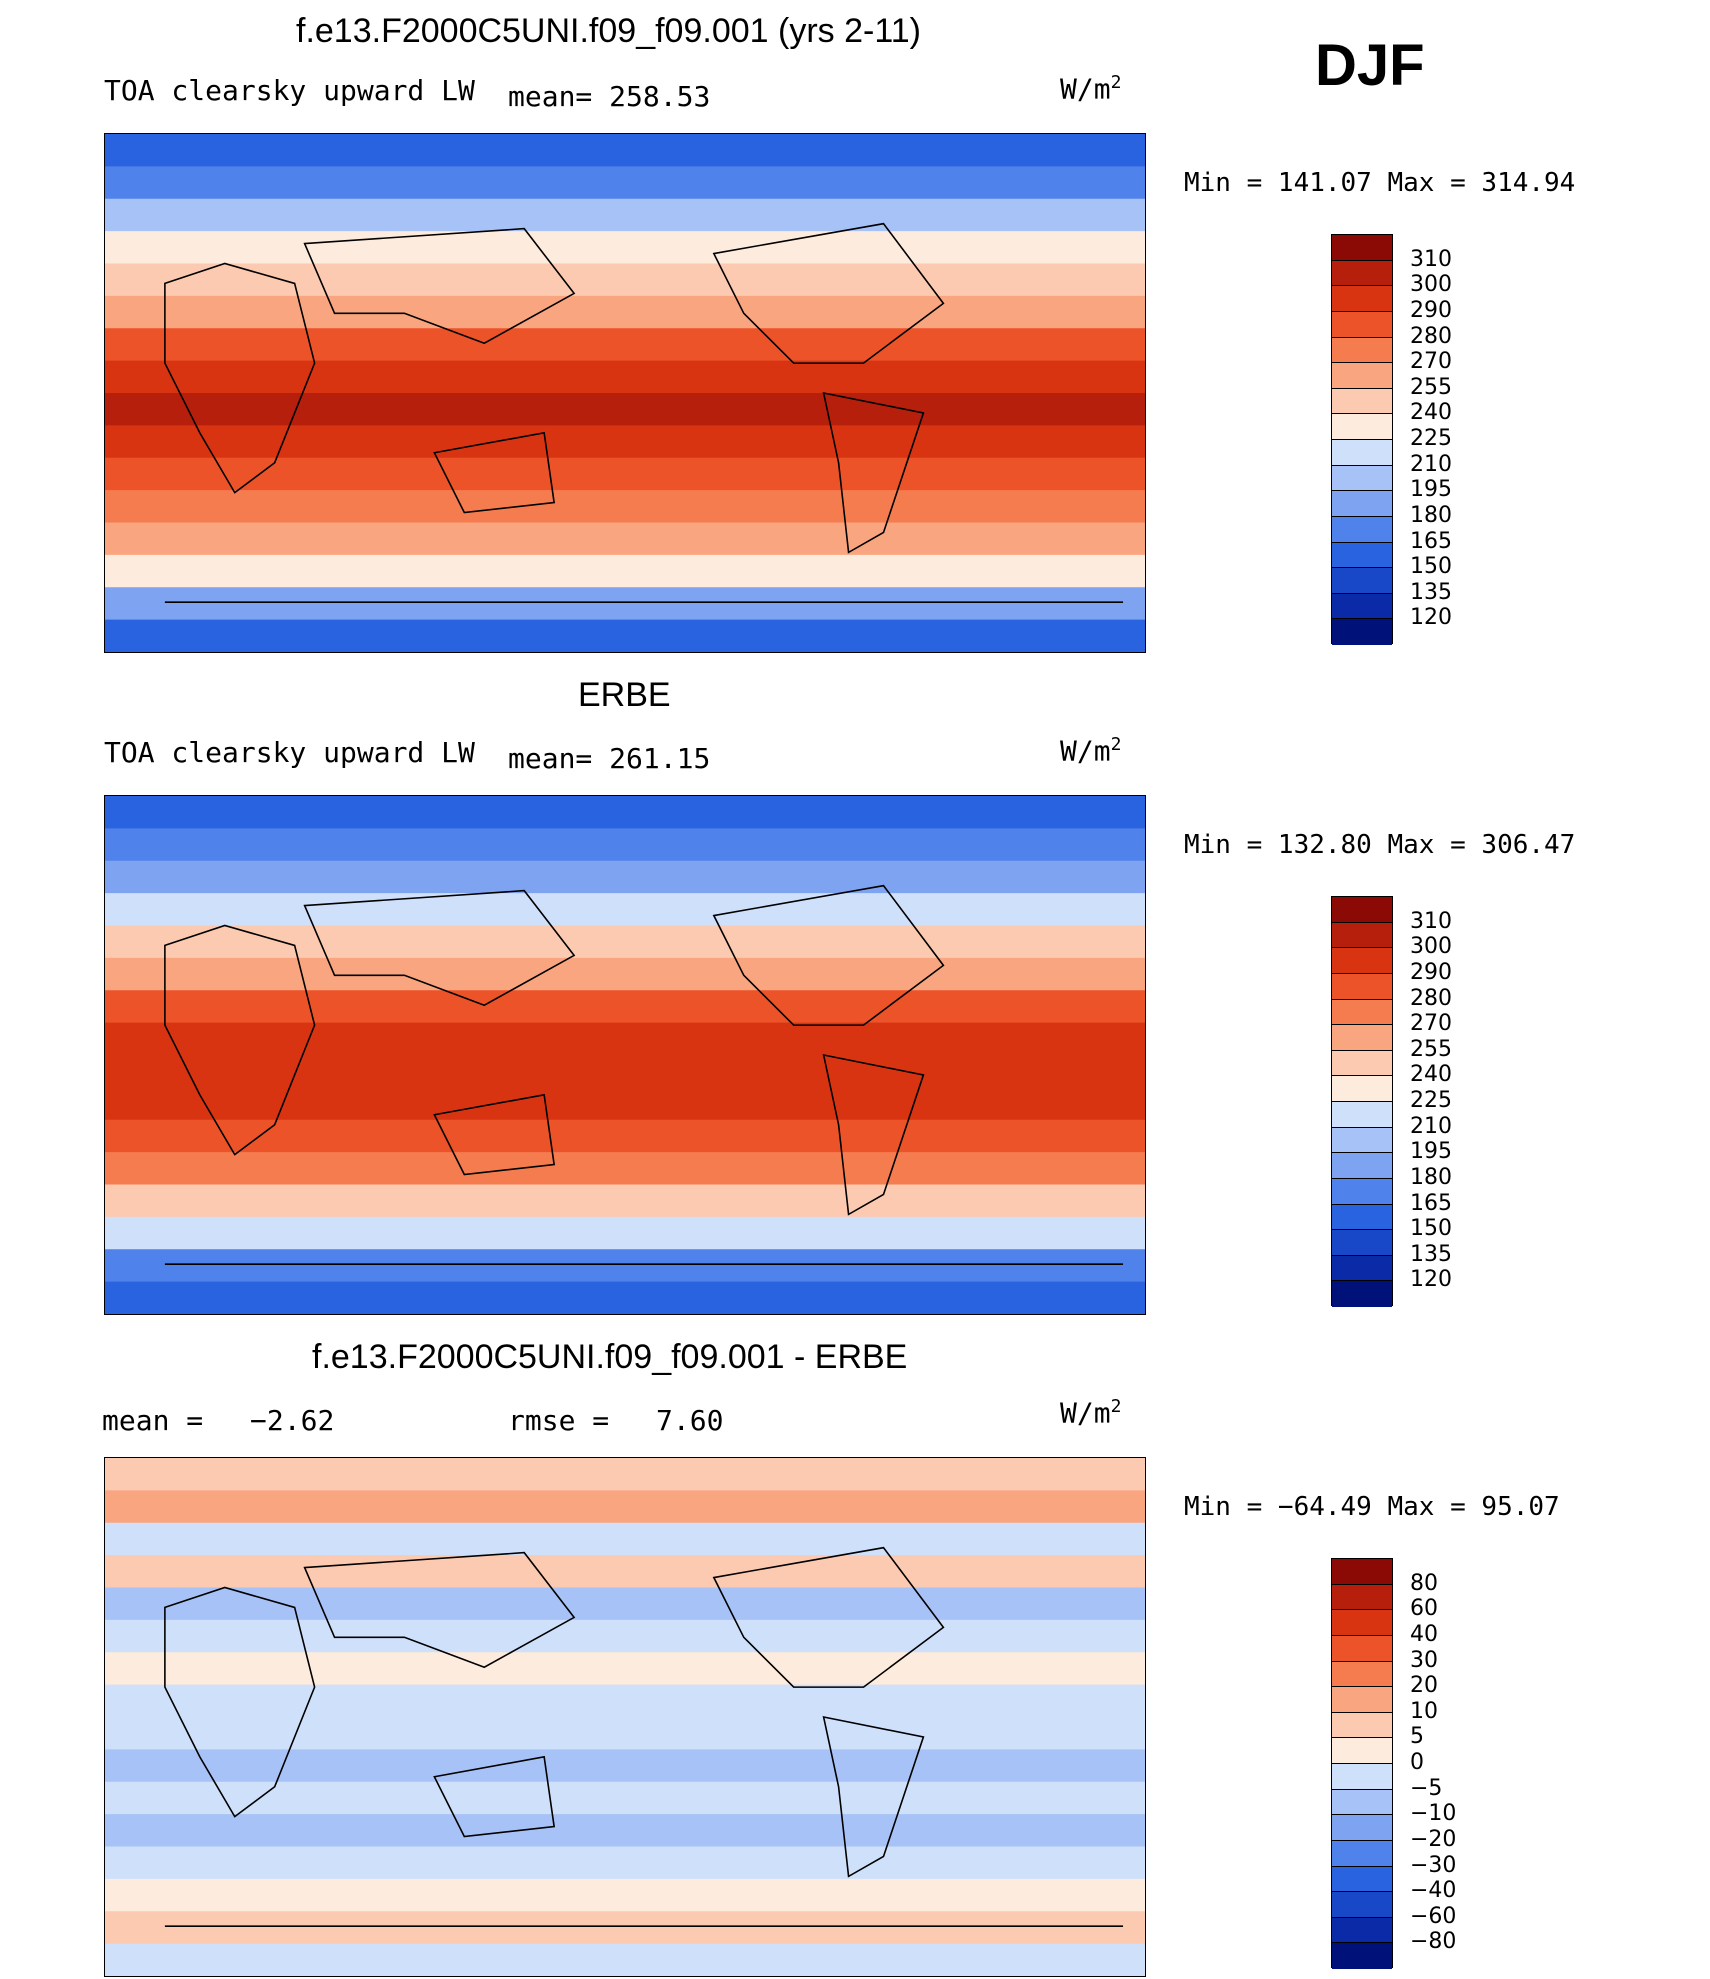  What do you see at coordinates (690, 1420) in the screenshot?
I see `panel3-rmse-value: 7.60` at bounding box center [690, 1420].